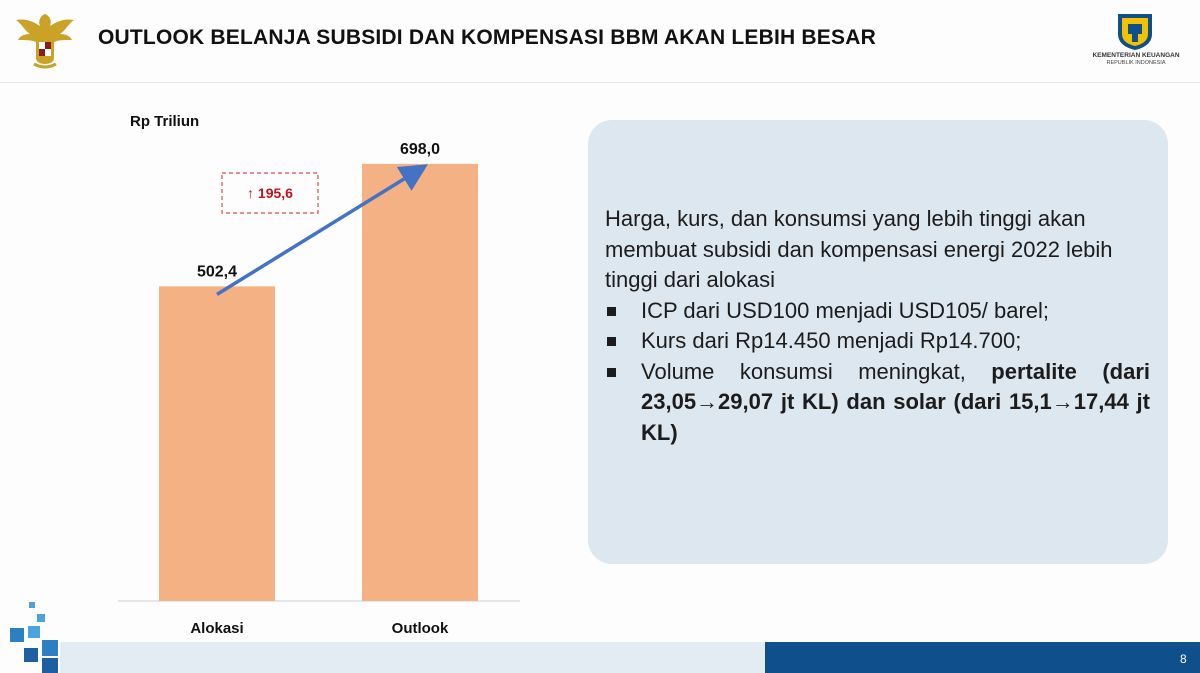 This screenshot has width=1200, height=673. I want to click on bar-alokasi, so click(217, 443).